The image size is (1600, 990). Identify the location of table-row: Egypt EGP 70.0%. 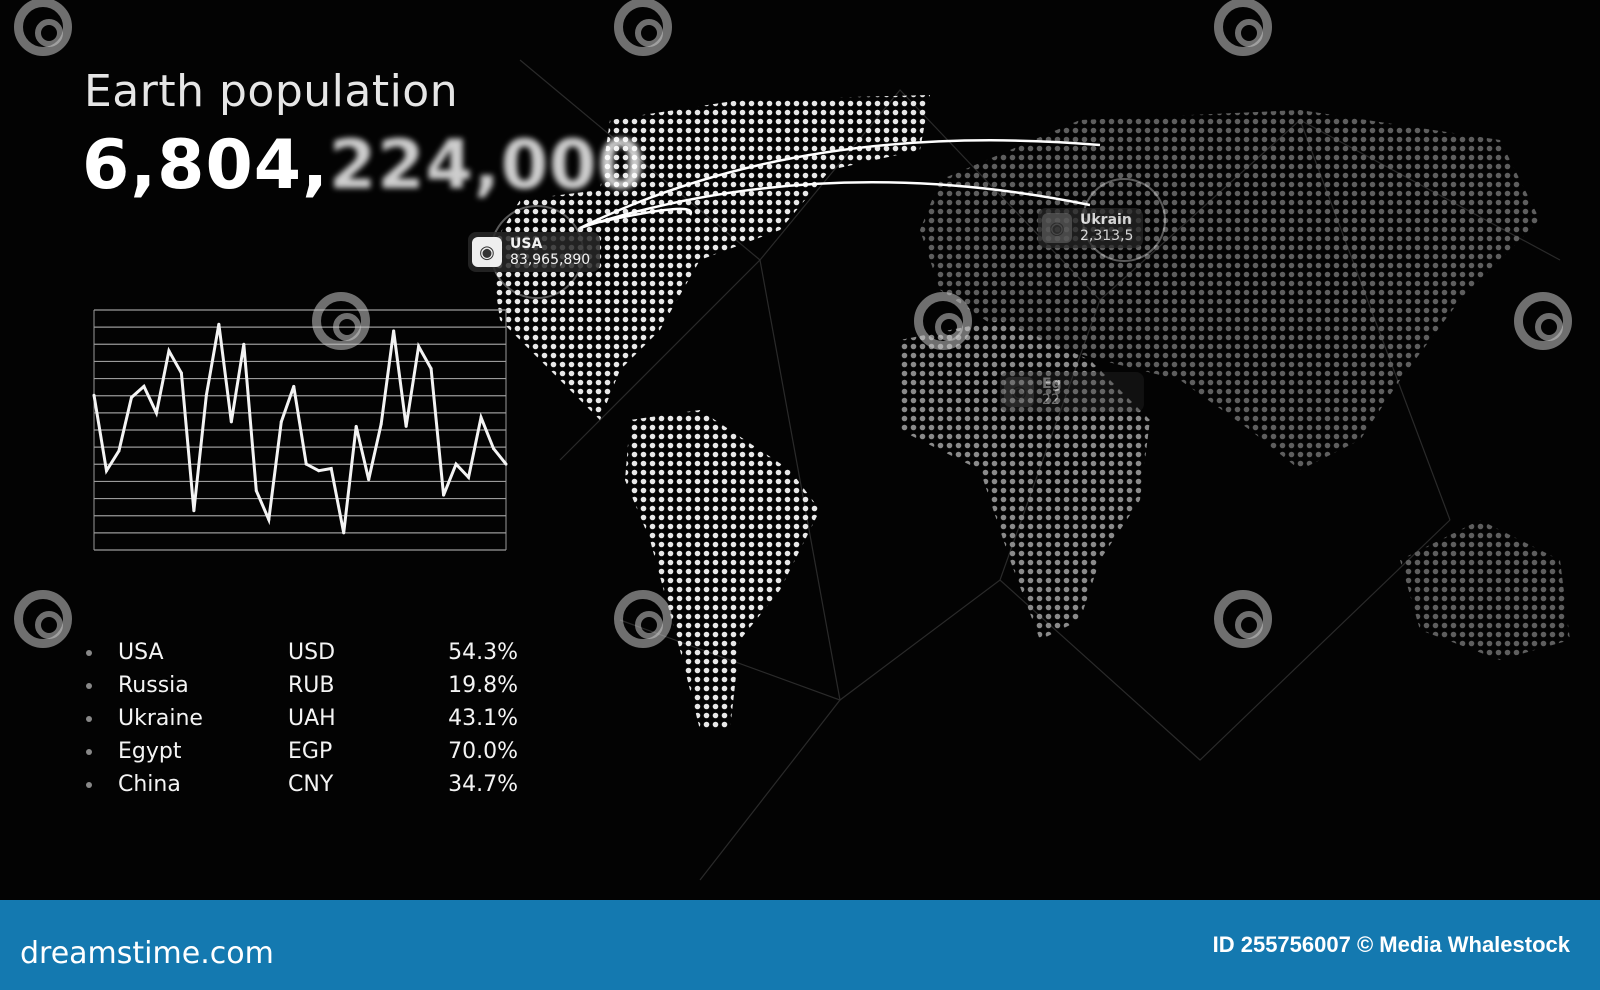
(302, 751).